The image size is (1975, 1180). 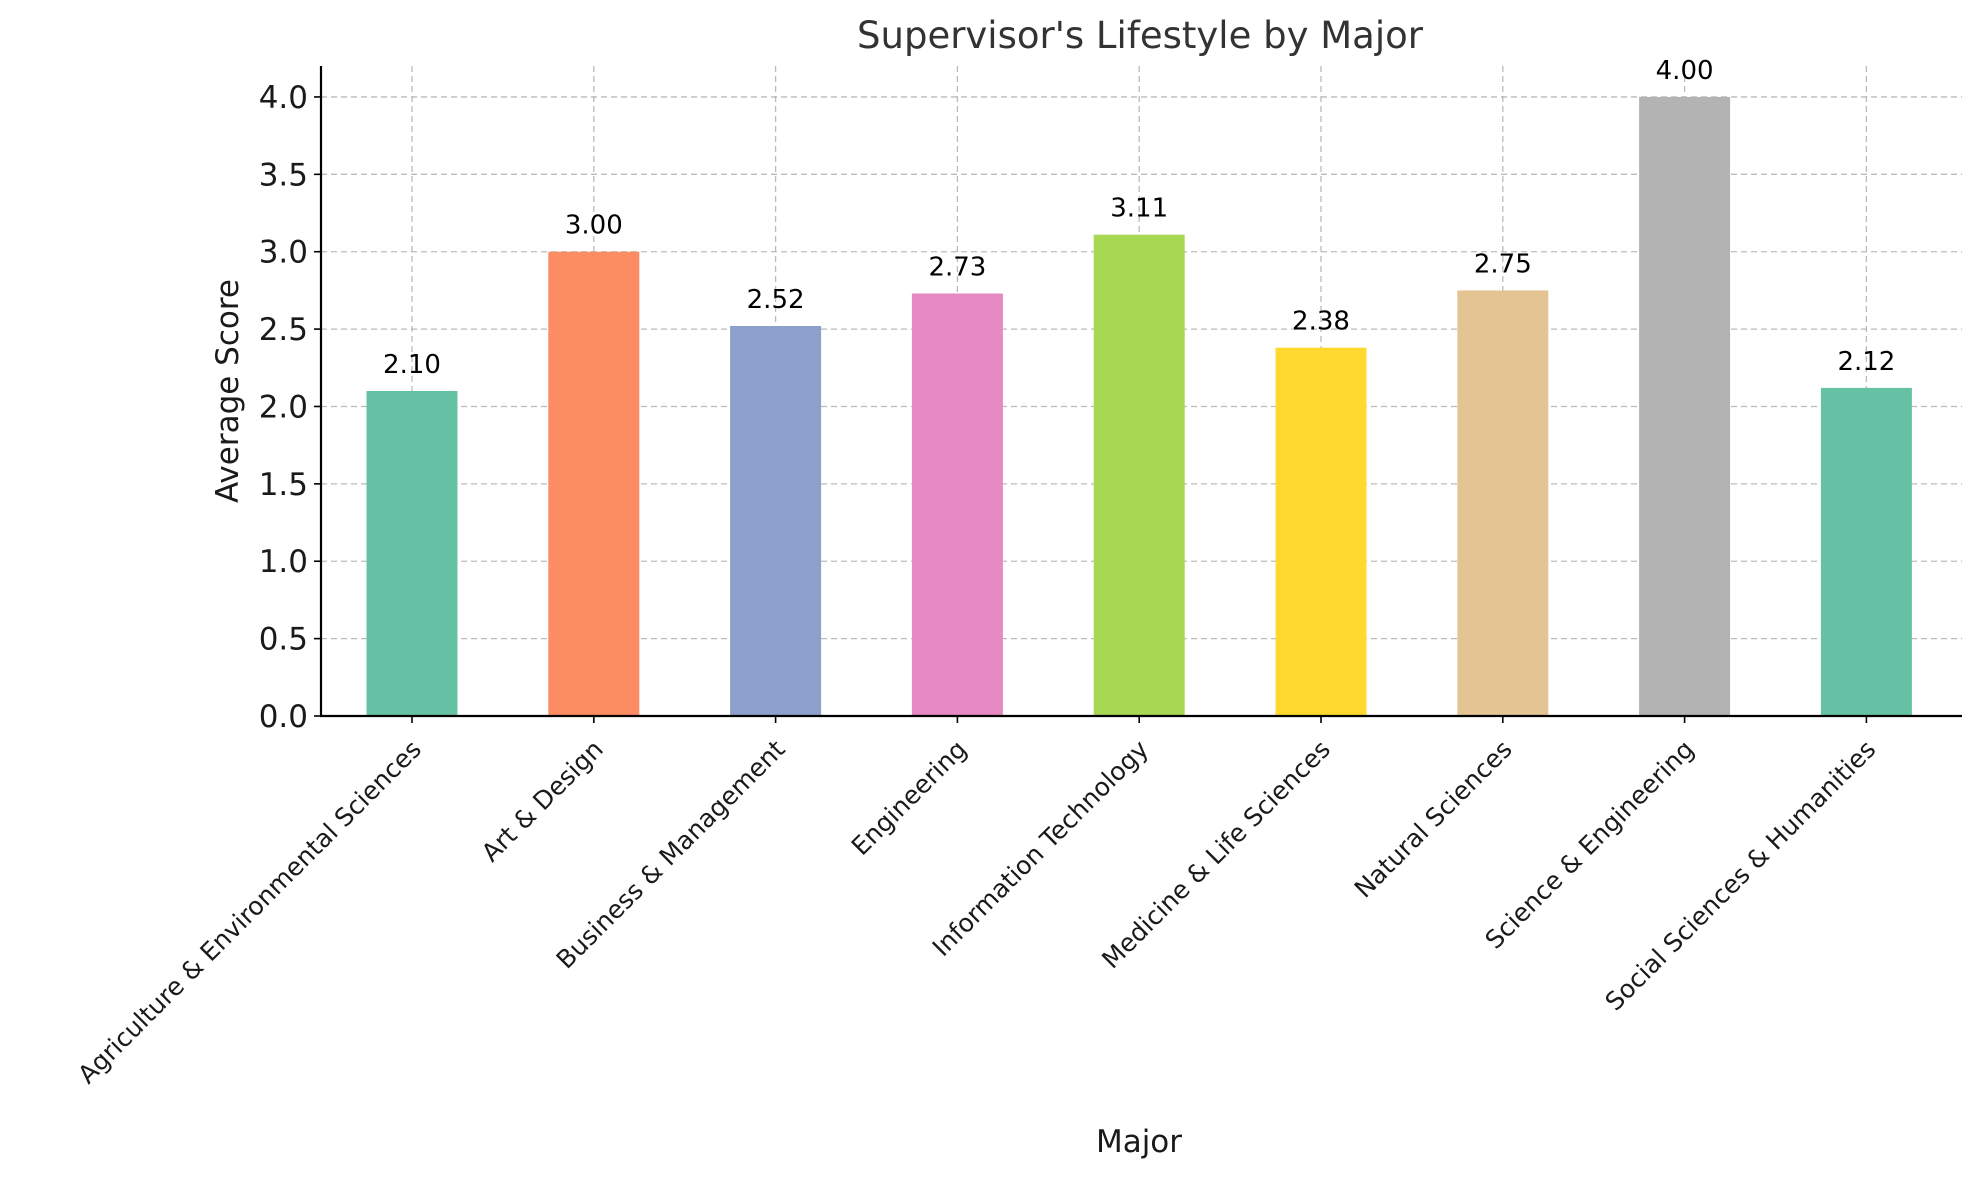 What do you see at coordinates (1140, 35) in the screenshot?
I see `chart-title: Supervisor's Lifestyle by Major` at bounding box center [1140, 35].